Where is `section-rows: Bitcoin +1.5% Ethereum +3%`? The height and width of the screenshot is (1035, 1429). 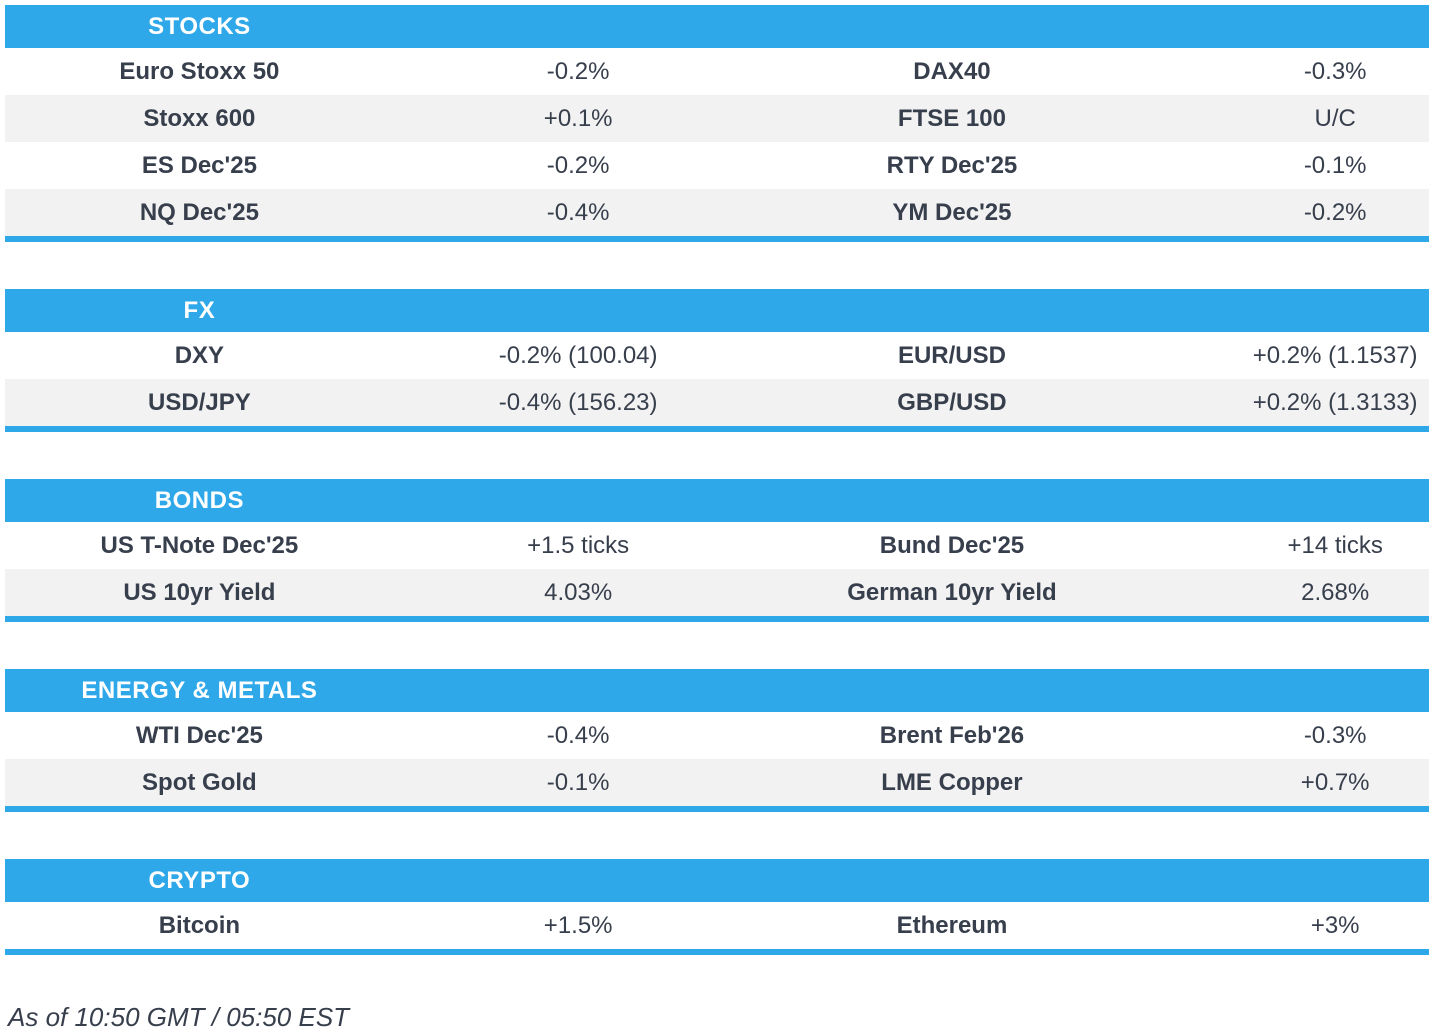
section-rows: Bitcoin +1.5% Ethereum +3% is located at coordinates (717, 925).